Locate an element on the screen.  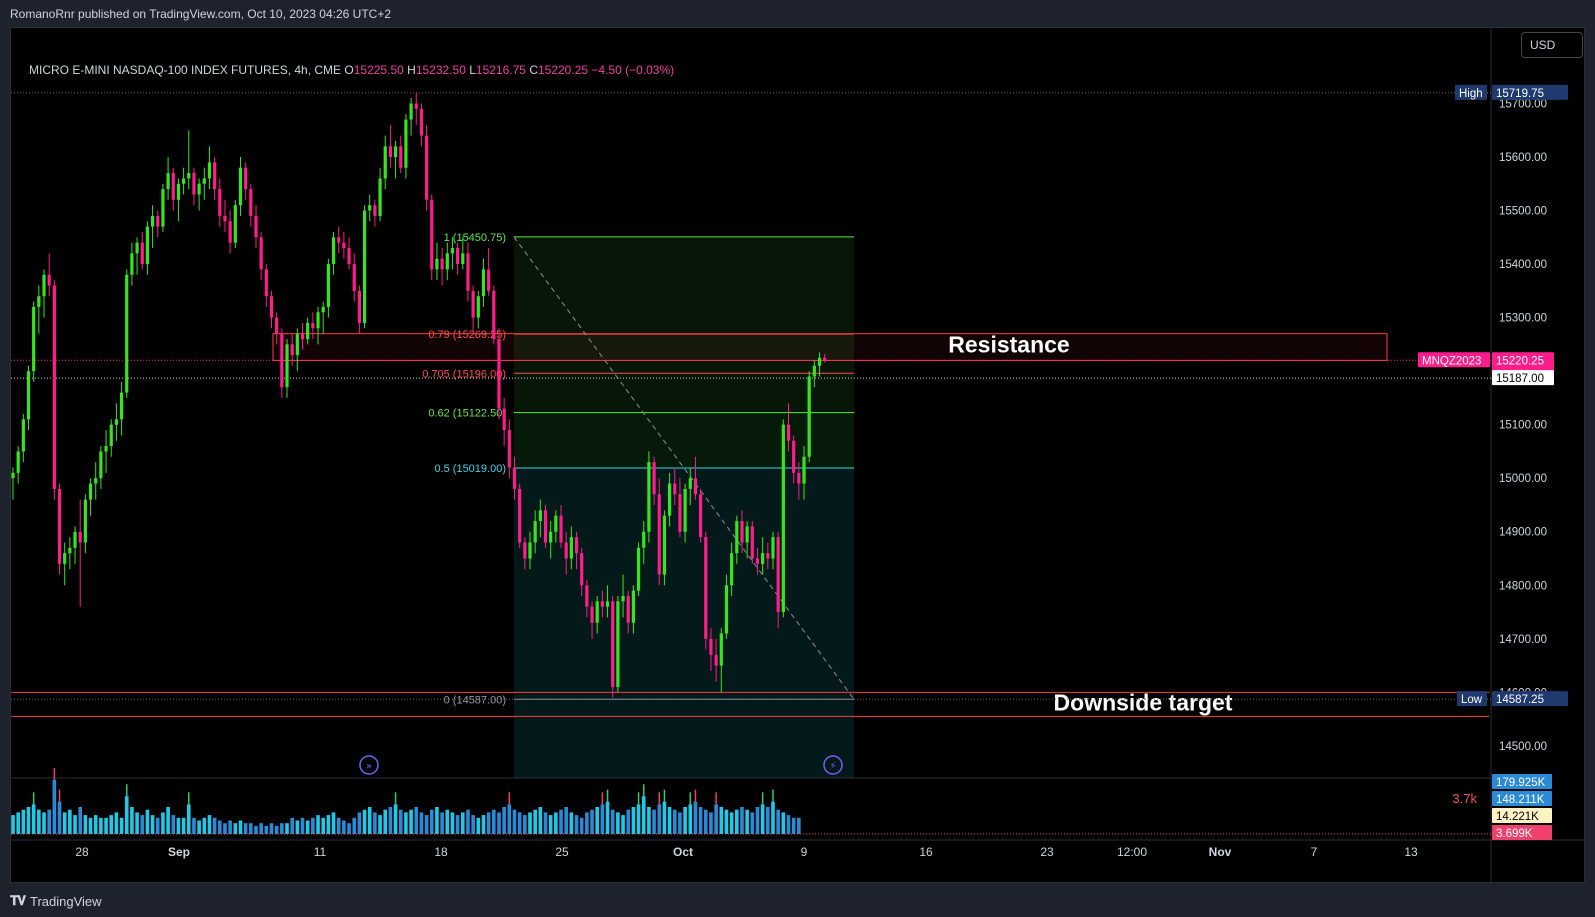
time-tick-label: 9 is located at coordinates (804, 852).